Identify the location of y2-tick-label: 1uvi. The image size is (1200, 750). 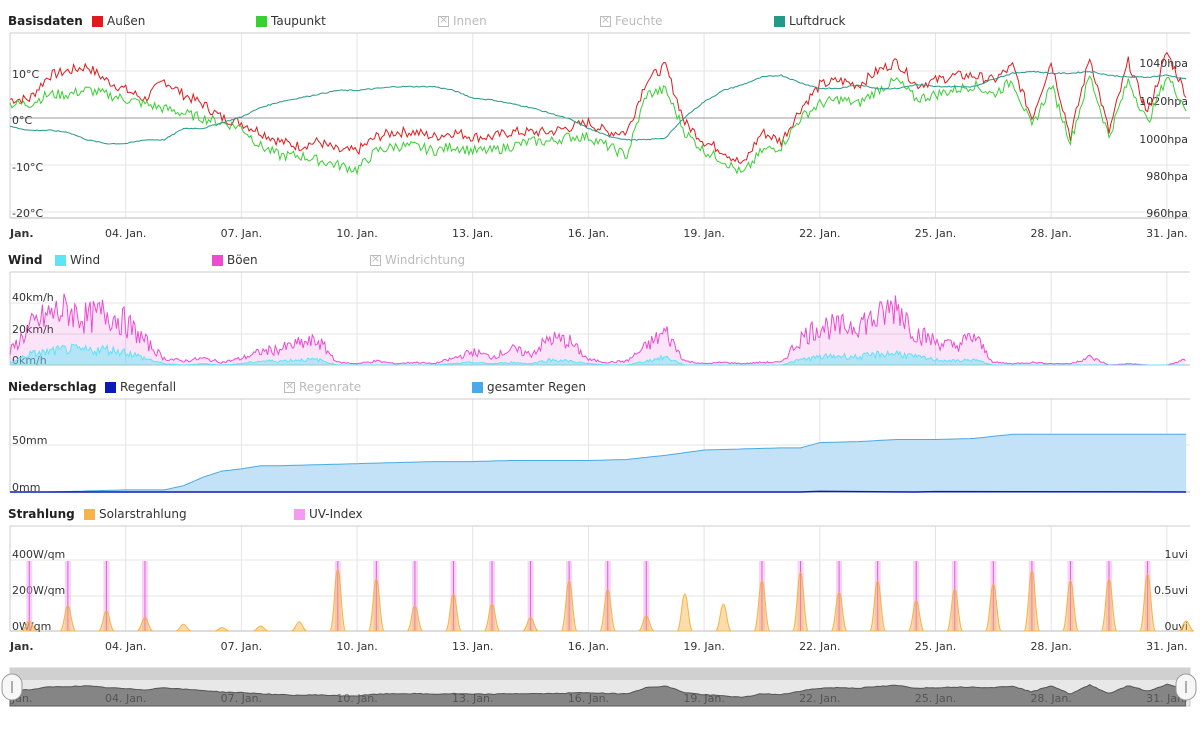
(1176, 554).